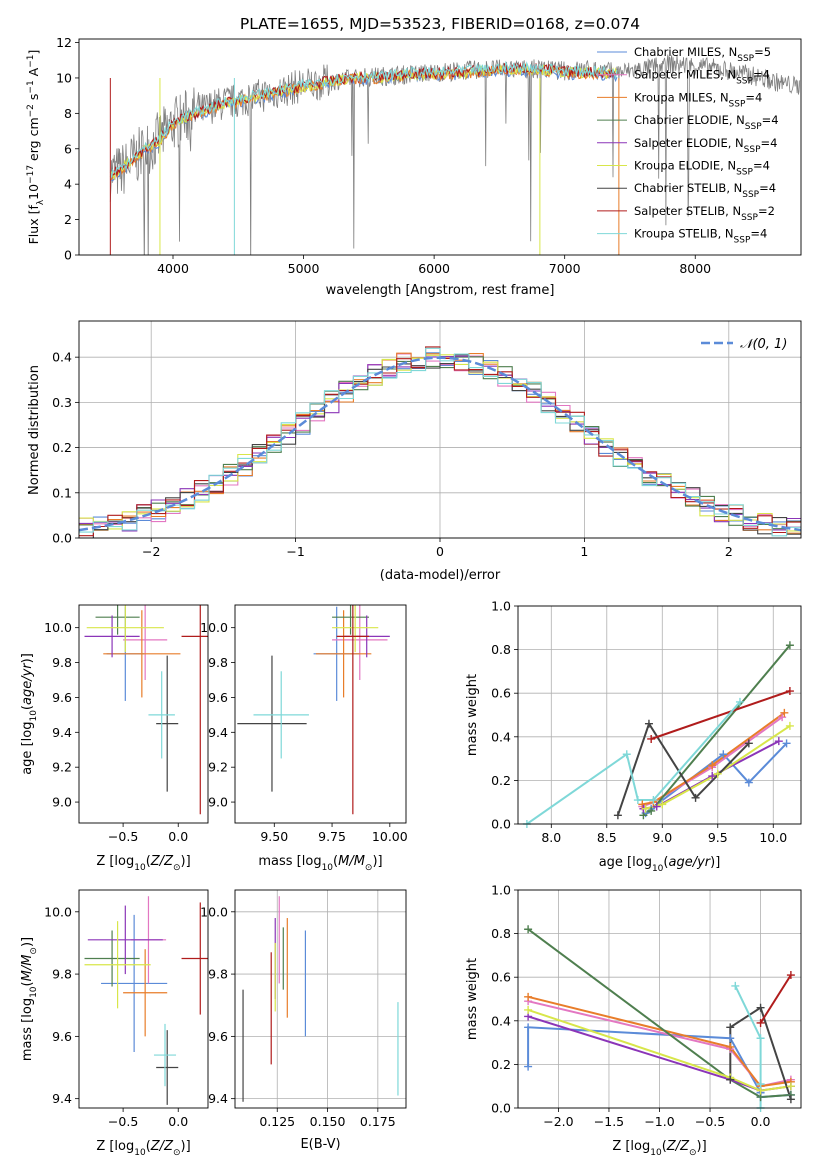  What do you see at coordinates (558, 1121) in the screenshot?
I see `x-tick-label: −2.0` at bounding box center [558, 1121].